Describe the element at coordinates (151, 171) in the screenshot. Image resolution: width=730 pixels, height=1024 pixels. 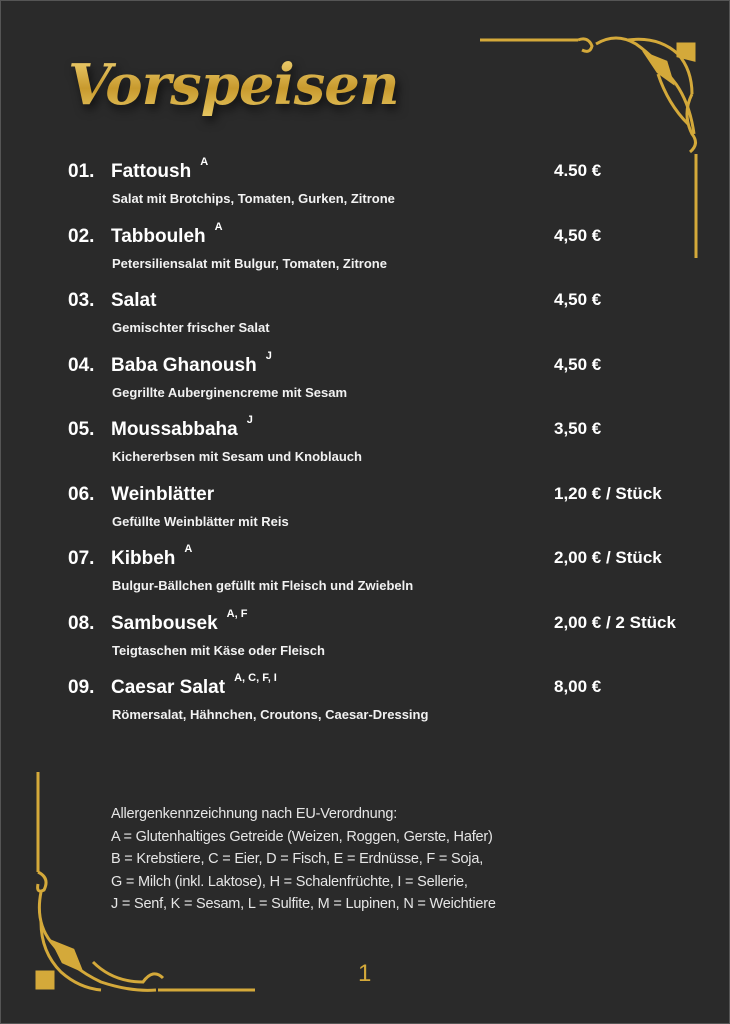
I see `item-name-text: Fattoush` at that location.